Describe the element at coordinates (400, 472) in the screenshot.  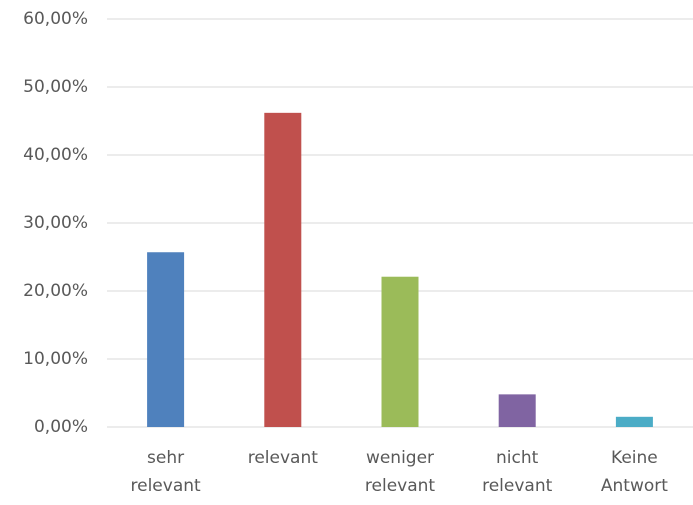
I see `x-tick-label: weniger relevant` at that location.